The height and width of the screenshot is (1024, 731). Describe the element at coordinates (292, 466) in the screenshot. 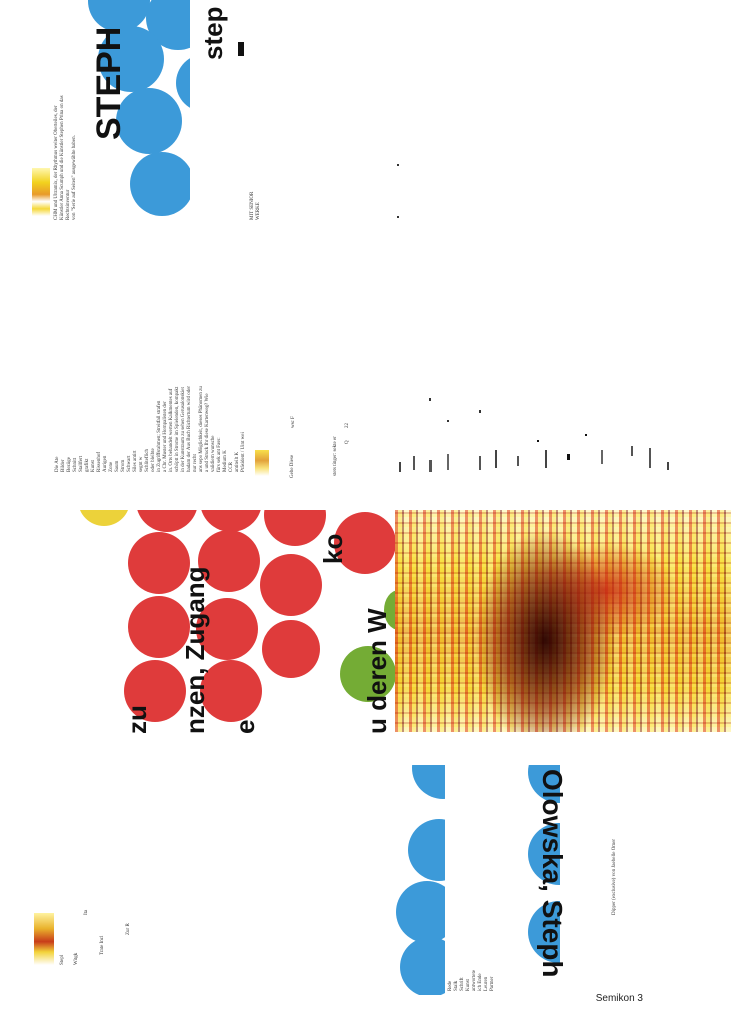

I see `fragment: Gehe Diese` at that location.